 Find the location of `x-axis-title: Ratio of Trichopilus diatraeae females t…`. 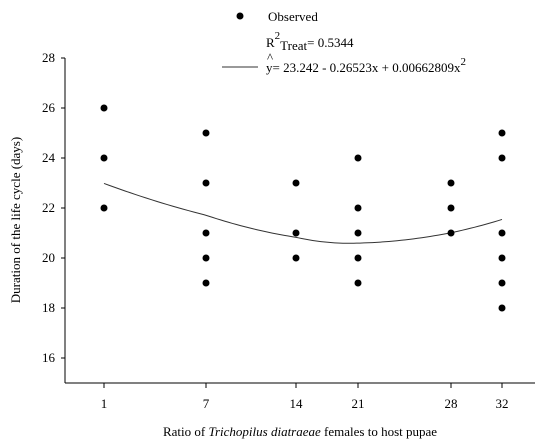

x-axis-title: Ratio of Trichopilus diatraeae females t… is located at coordinates (300, 431).